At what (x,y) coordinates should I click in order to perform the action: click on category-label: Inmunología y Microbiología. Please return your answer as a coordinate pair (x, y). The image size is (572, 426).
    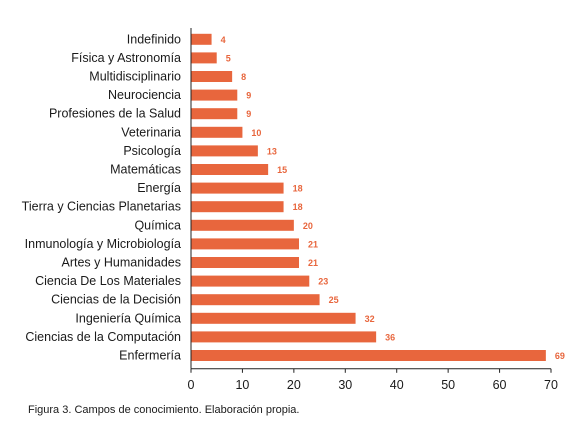
    Looking at the image, I should click on (103, 244).